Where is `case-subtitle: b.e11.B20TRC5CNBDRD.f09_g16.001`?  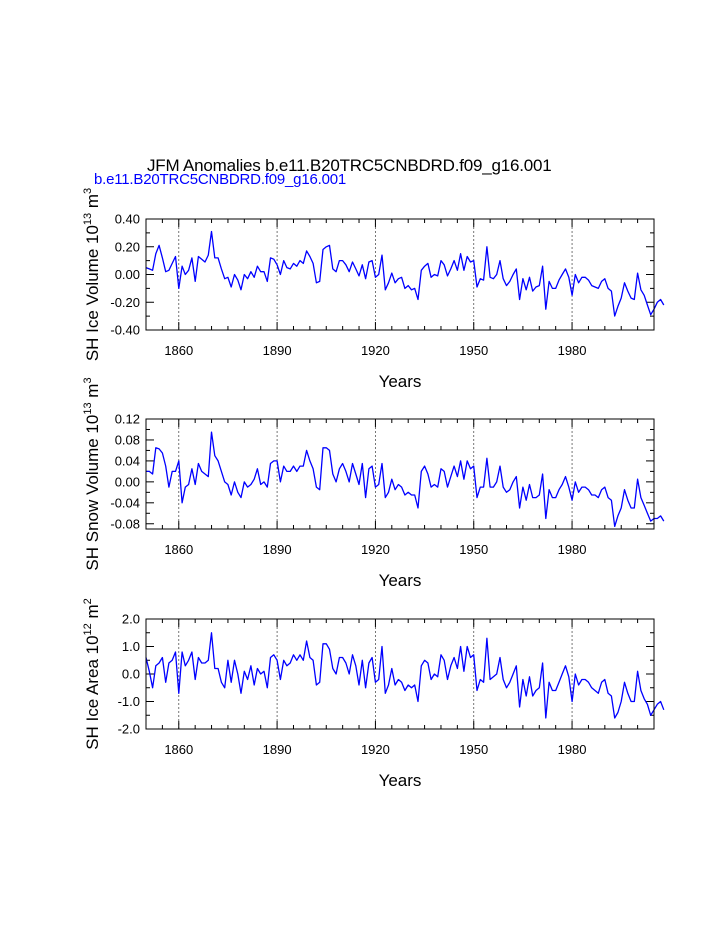
case-subtitle: b.e11.B20TRC5CNBDRD.f09_g16.001 is located at coordinates (220, 179).